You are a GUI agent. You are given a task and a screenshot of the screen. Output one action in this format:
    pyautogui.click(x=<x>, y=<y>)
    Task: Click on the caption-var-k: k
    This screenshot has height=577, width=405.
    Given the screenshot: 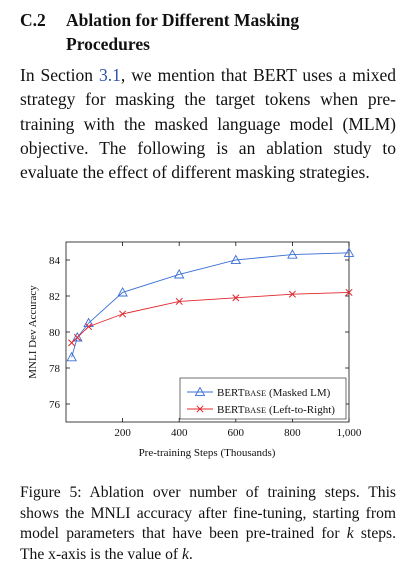 What is the action you would take?
    pyautogui.click(x=350, y=533)
    